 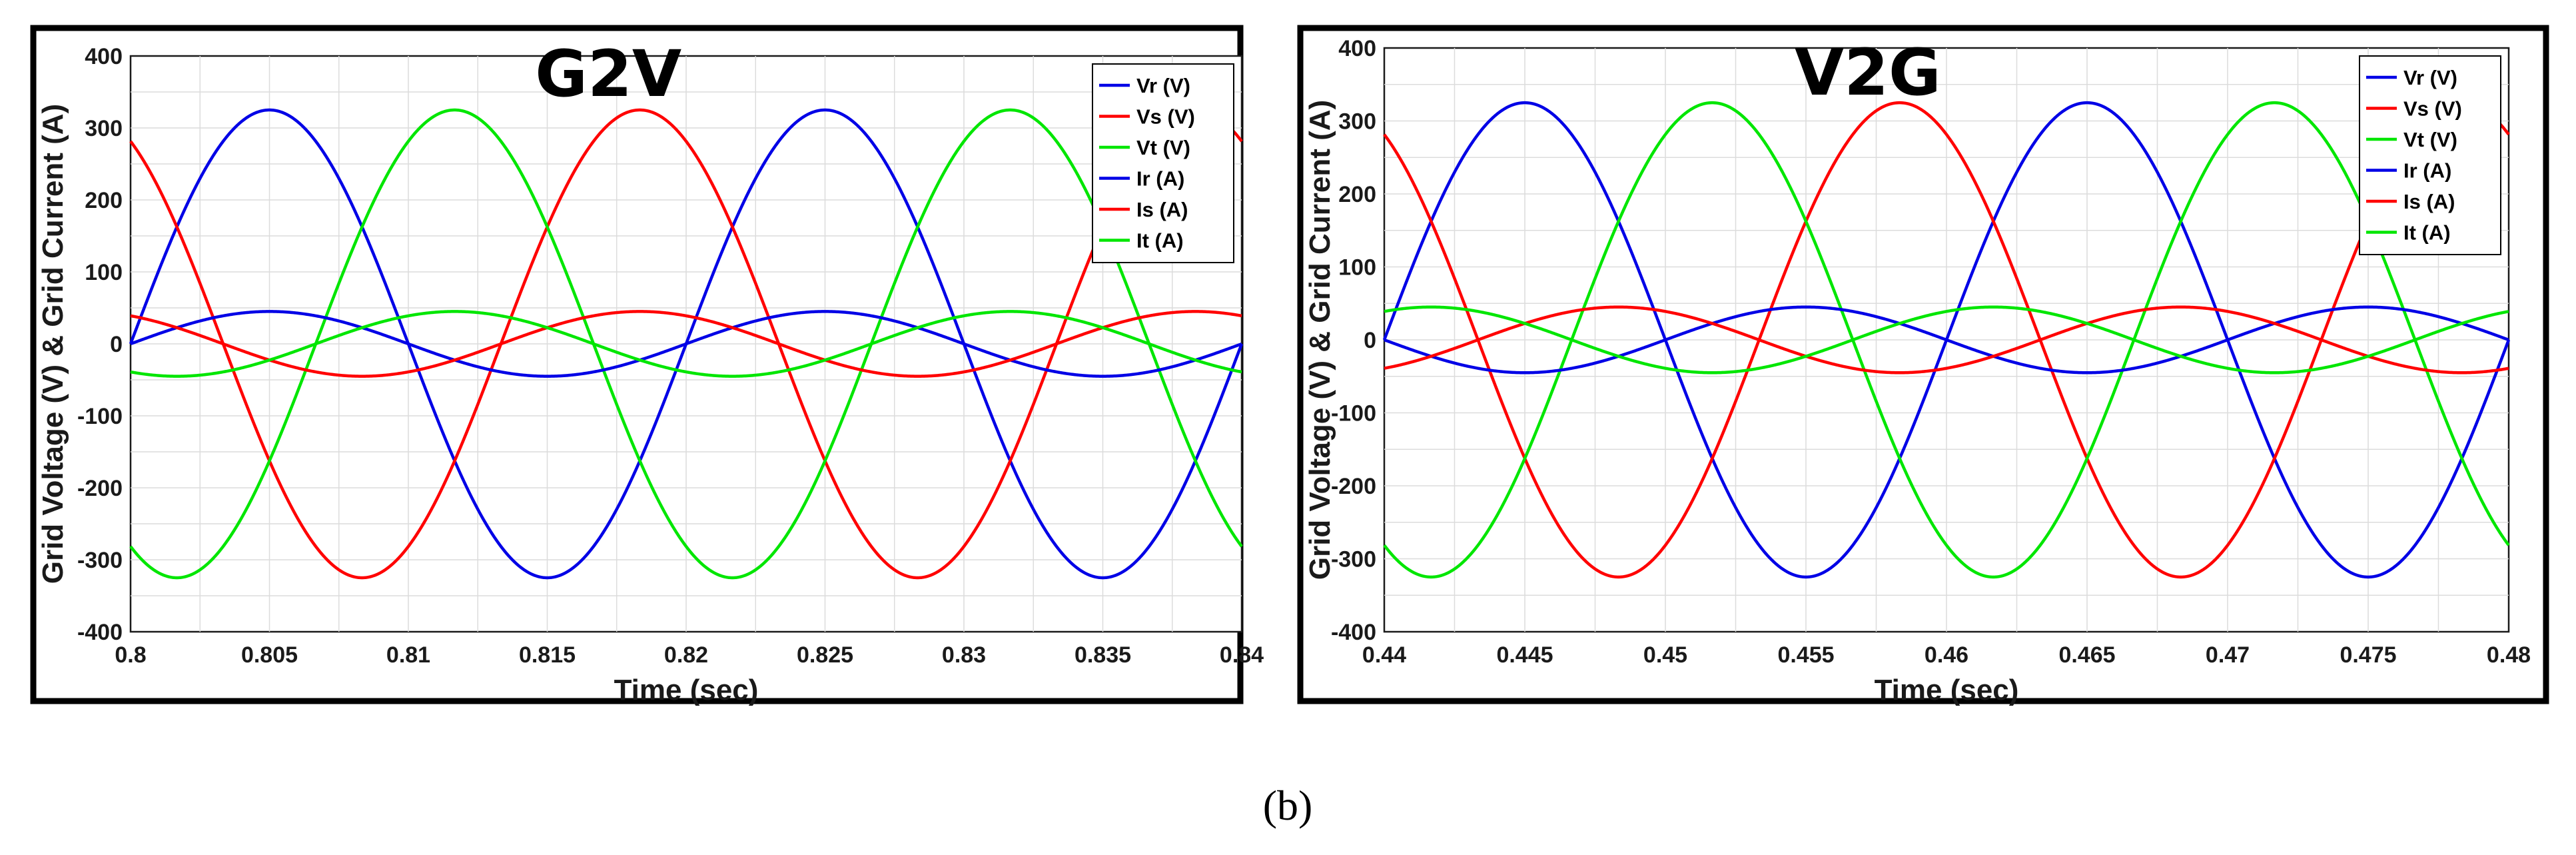 I want to click on x-tick-label: 0.455, so click(x=1806, y=655).